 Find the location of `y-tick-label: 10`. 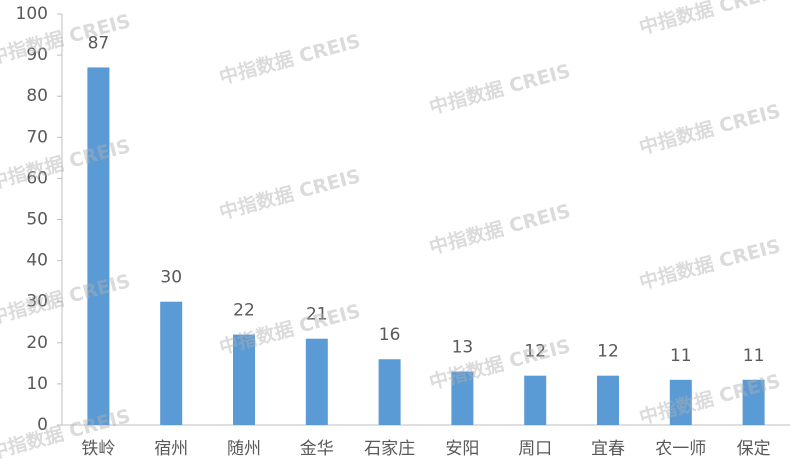

y-tick-label: 10 is located at coordinates (37, 384).